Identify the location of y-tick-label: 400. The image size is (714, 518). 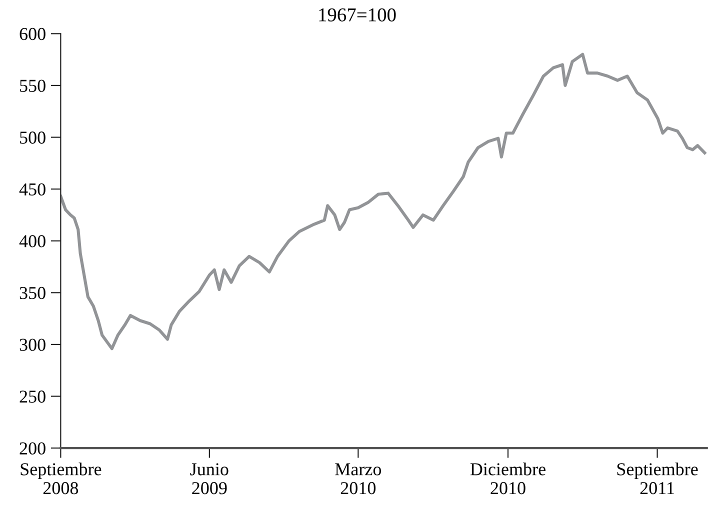
(32, 241).